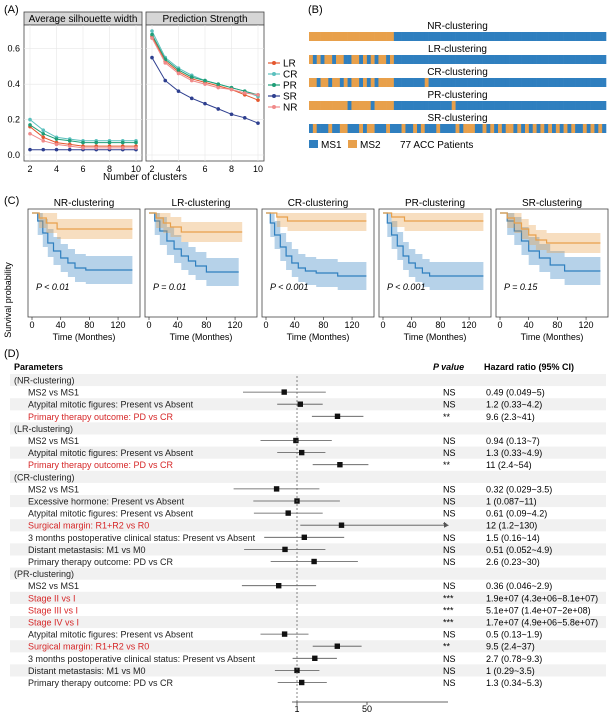 This screenshot has width=610, height=712. I want to click on row-stripe, so click(308, 380).